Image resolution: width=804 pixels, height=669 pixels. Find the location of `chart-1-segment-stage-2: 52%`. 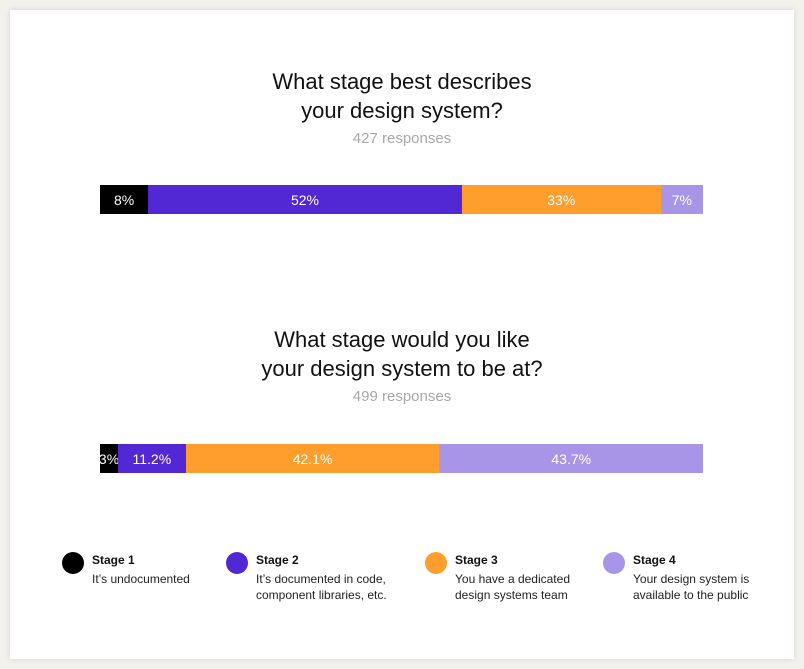

chart-1-segment-stage-2: 52% is located at coordinates (305, 199).